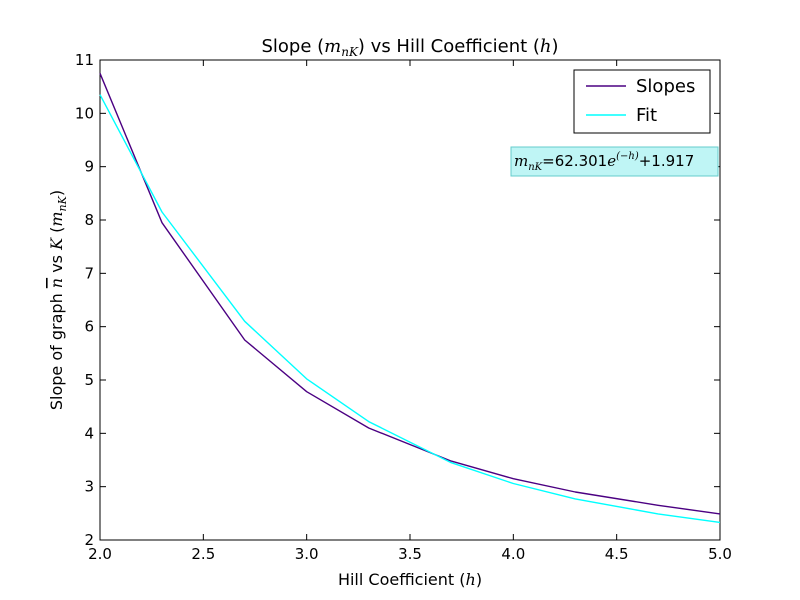 This screenshot has width=800, height=600. What do you see at coordinates (410, 579) in the screenshot?
I see `x-axis-label: Hill Coefficient (h)` at bounding box center [410, 579].